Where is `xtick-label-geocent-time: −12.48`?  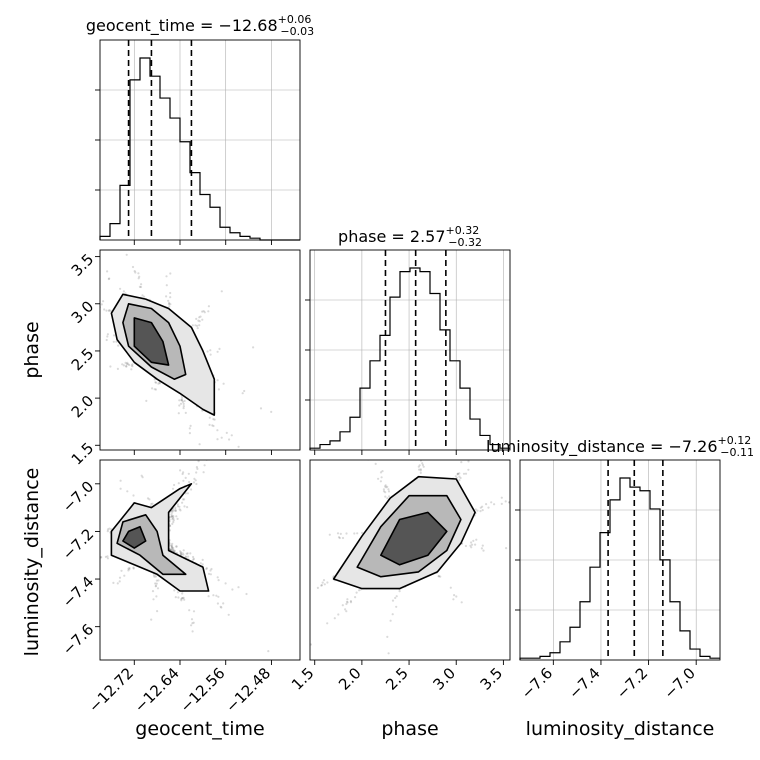 xtick-label-geocent-time: −12.48 is located at coordinates (248, 690).